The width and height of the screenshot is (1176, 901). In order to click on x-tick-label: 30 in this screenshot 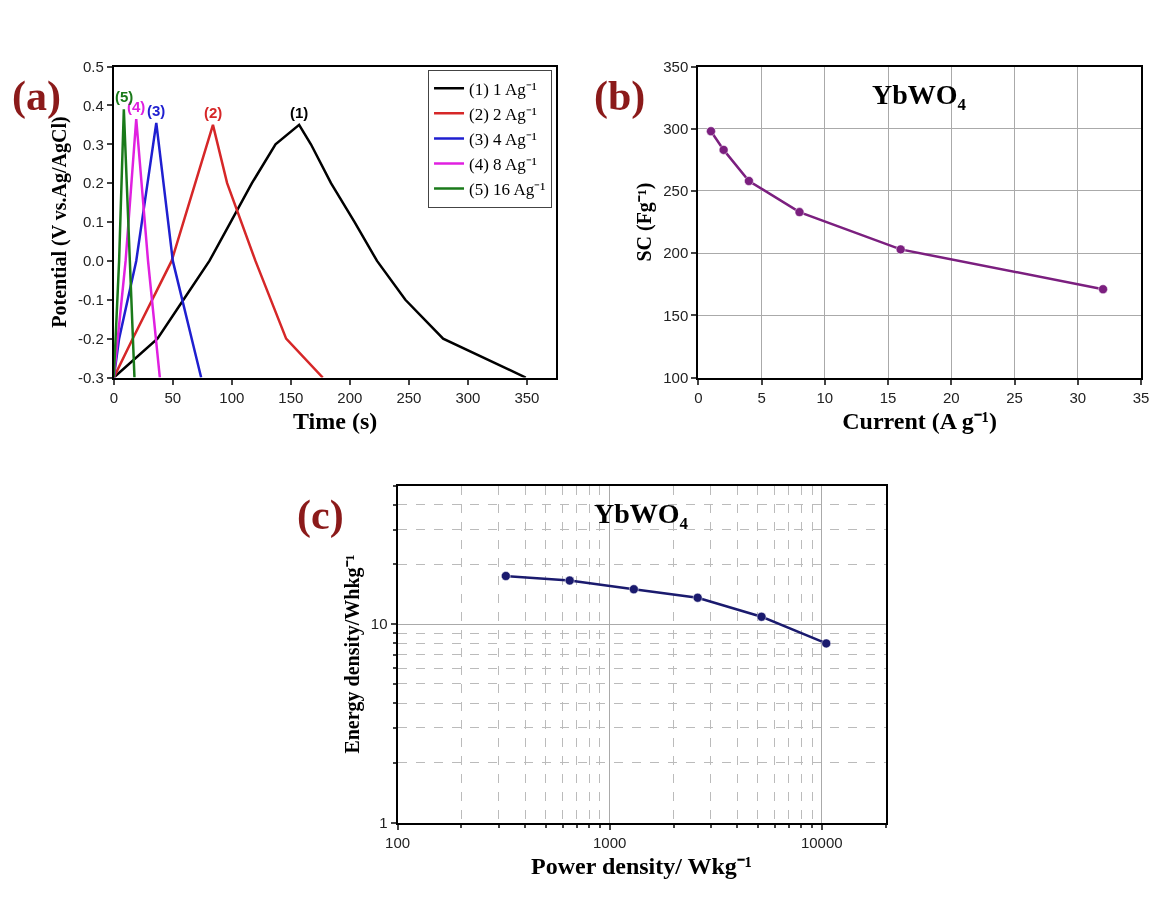, I will do `click(1078, 397)`.